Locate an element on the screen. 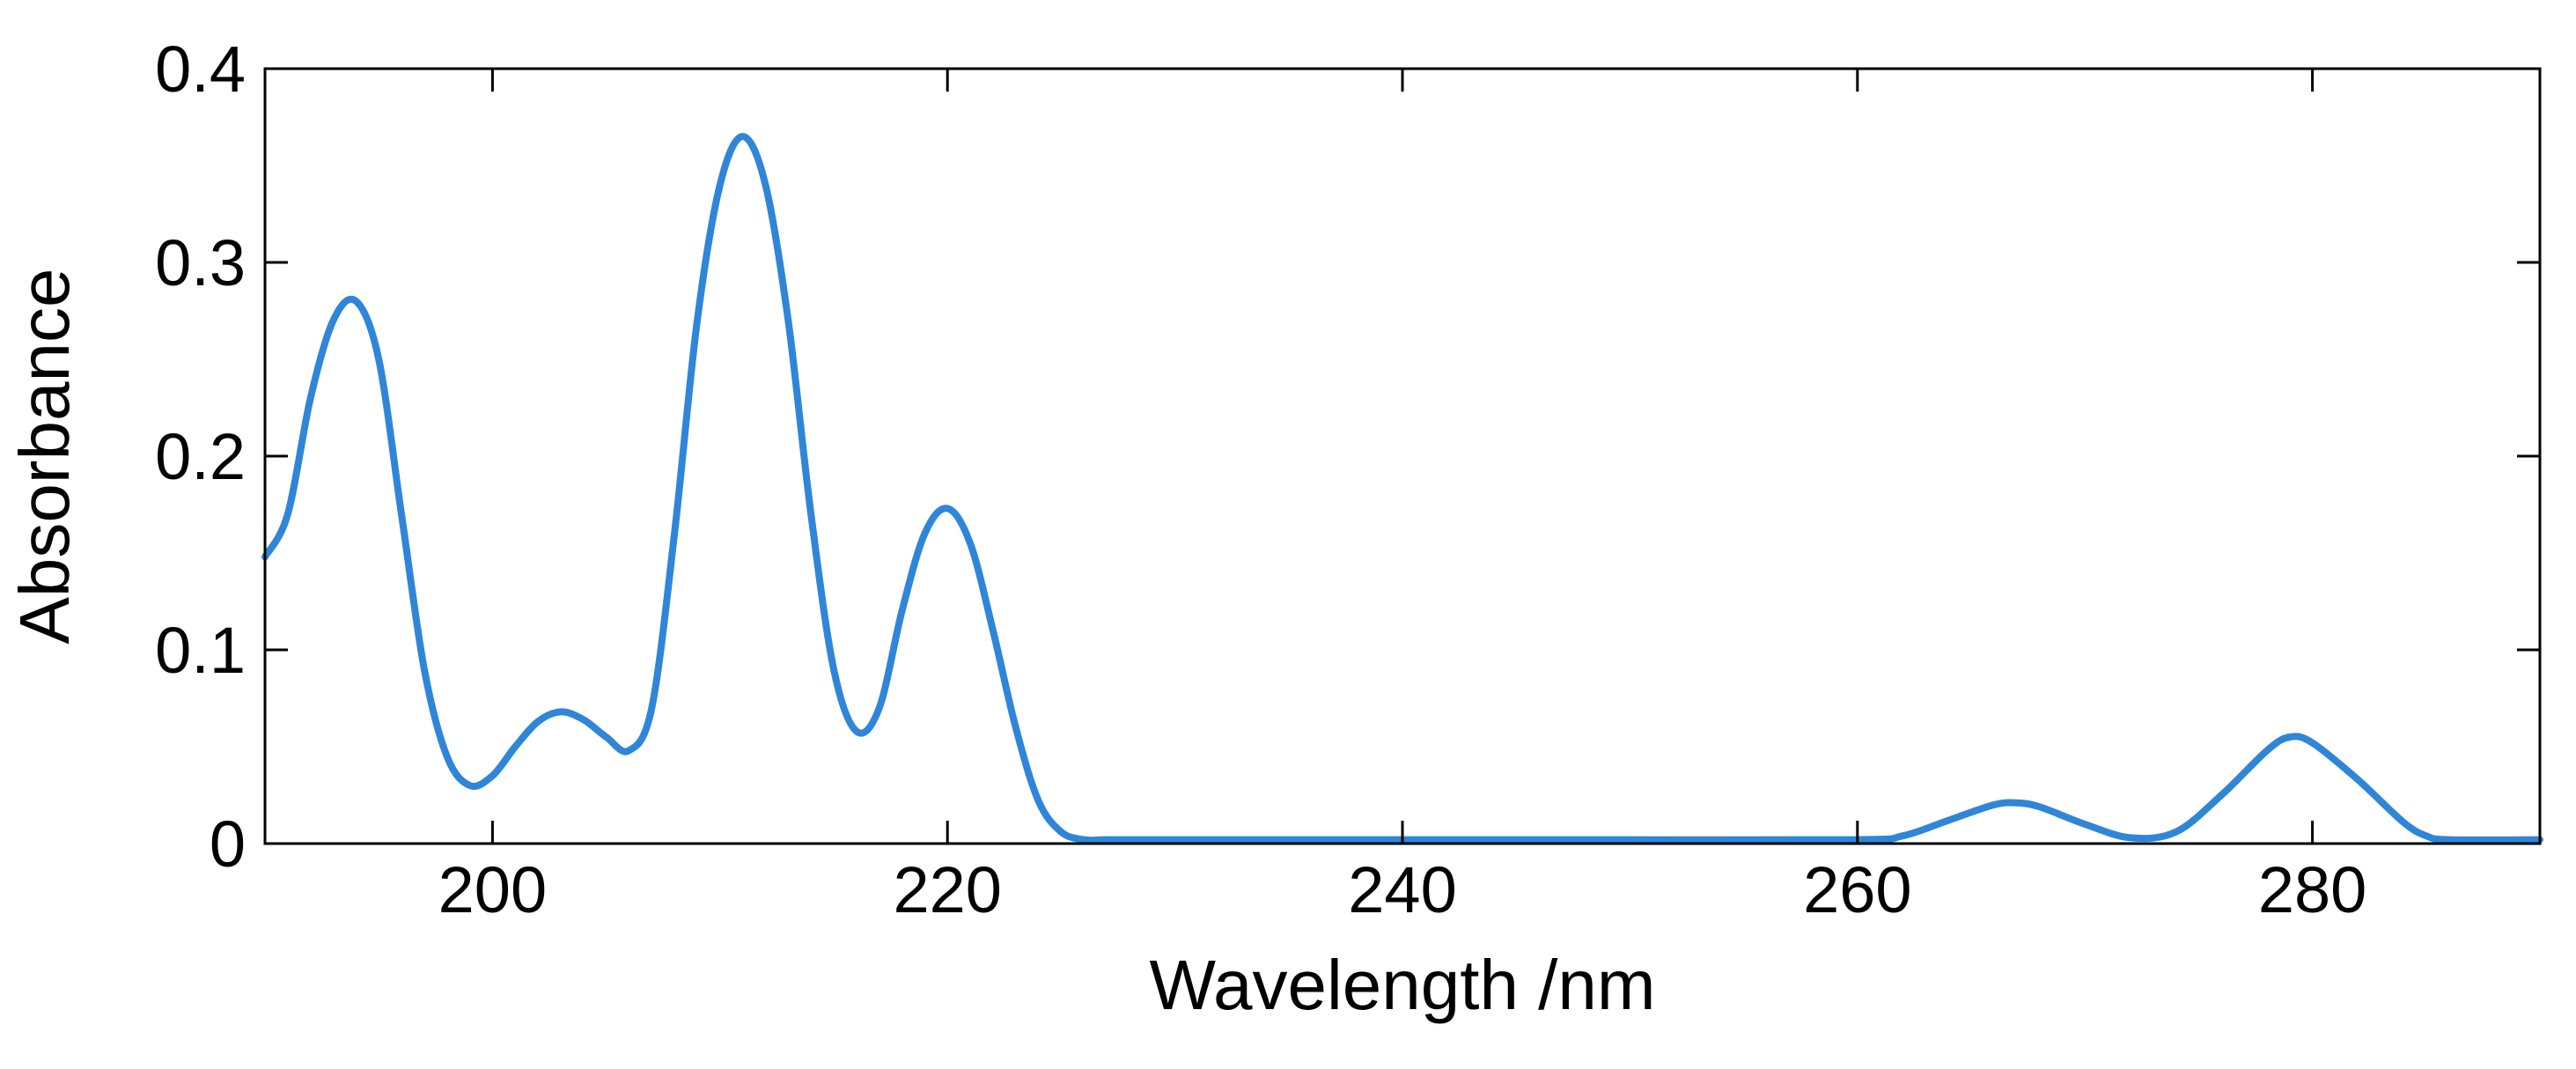 The width and height of the screenshot is (2576, 1069). y-tick-label: 0.1 is located at coordinates (201, 651).